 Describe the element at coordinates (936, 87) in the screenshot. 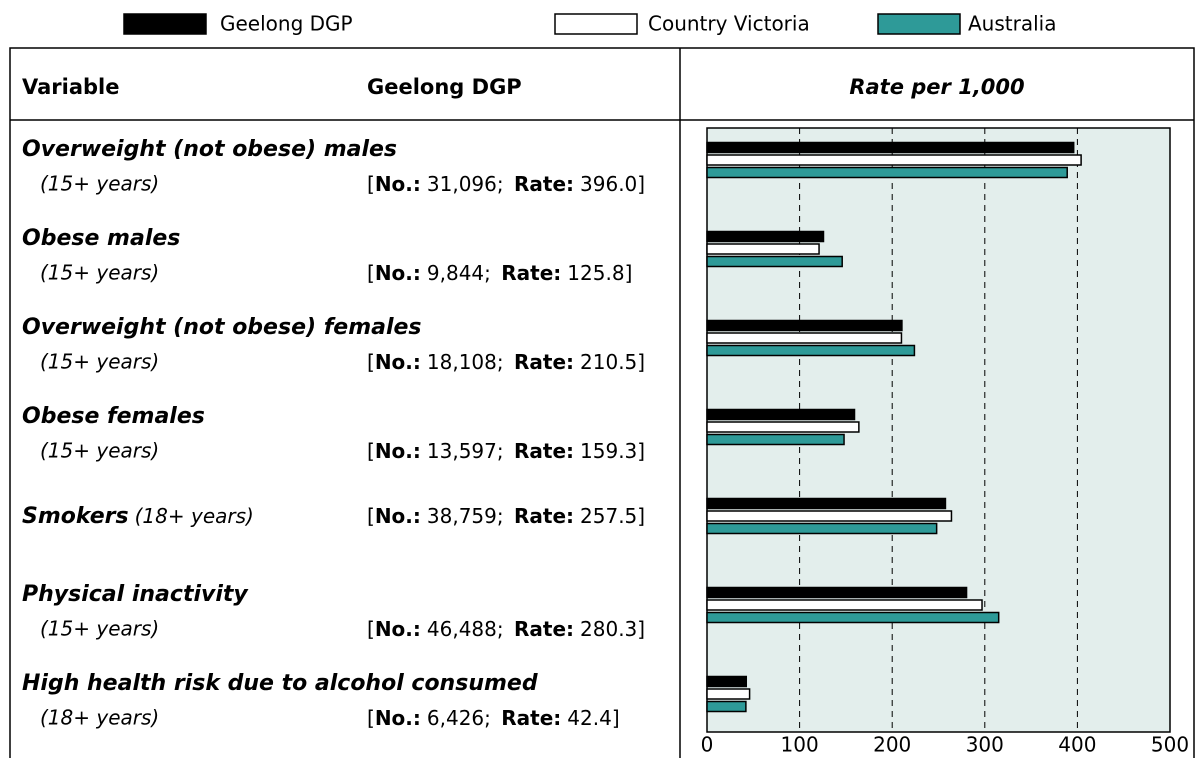

I see `x-title: Rate per 1,000` at that location.